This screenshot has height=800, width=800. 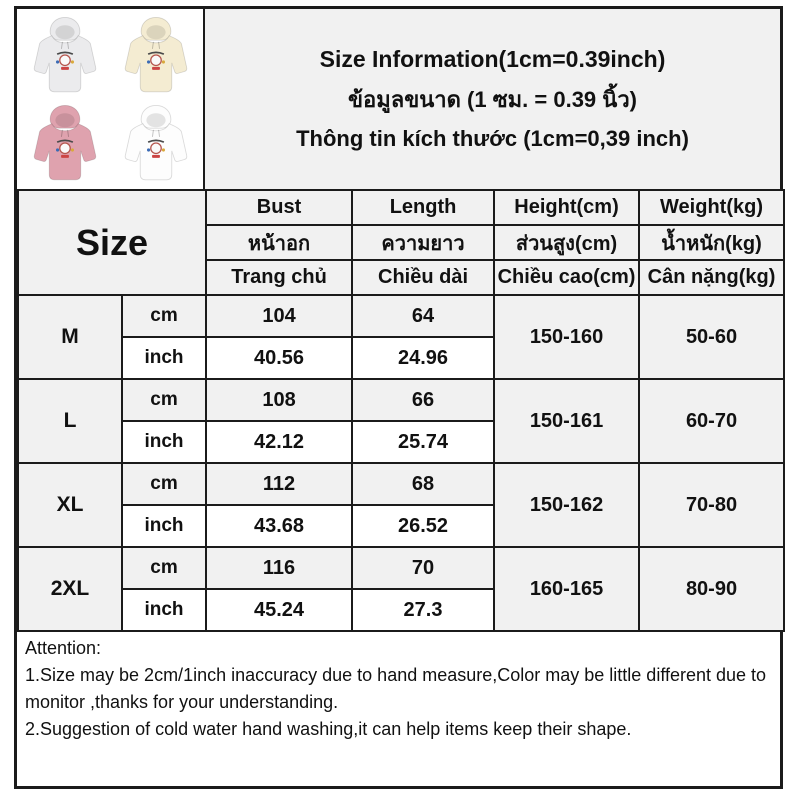 I want to click on cell-xl-height: 150-162, so click(x=567, y=505).